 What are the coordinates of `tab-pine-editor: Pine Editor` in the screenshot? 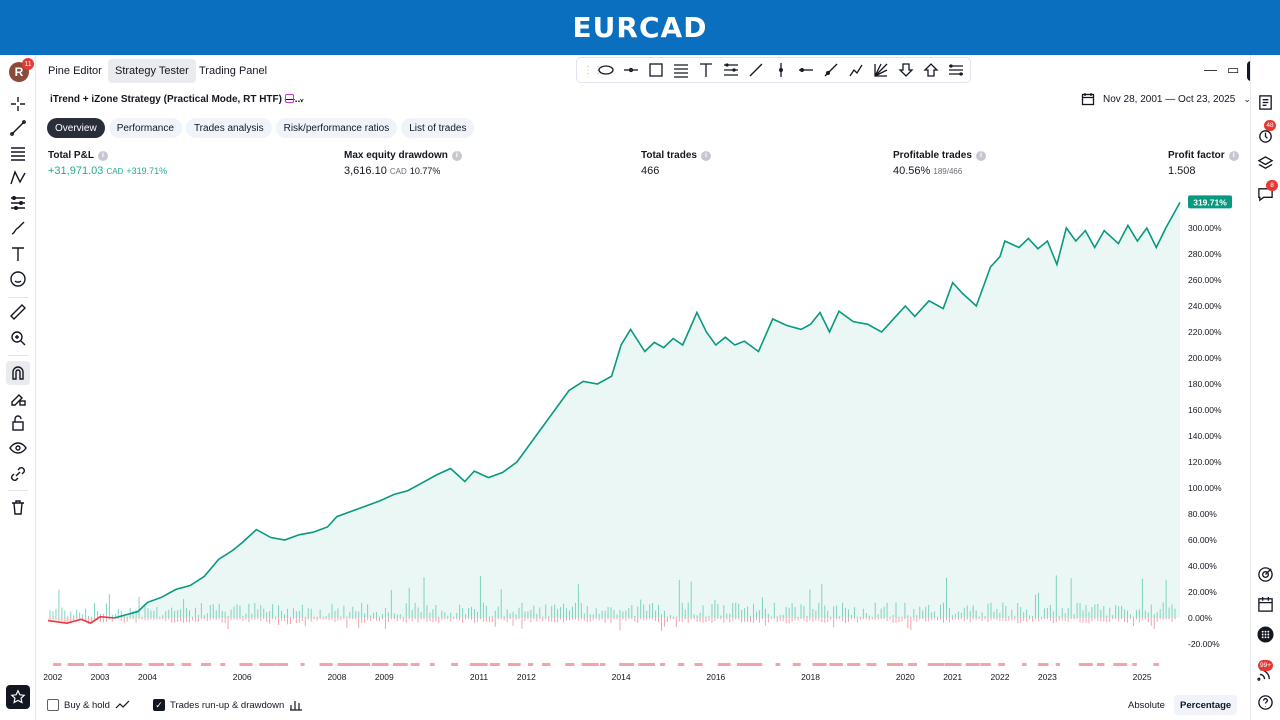 It's located at (75, 71).